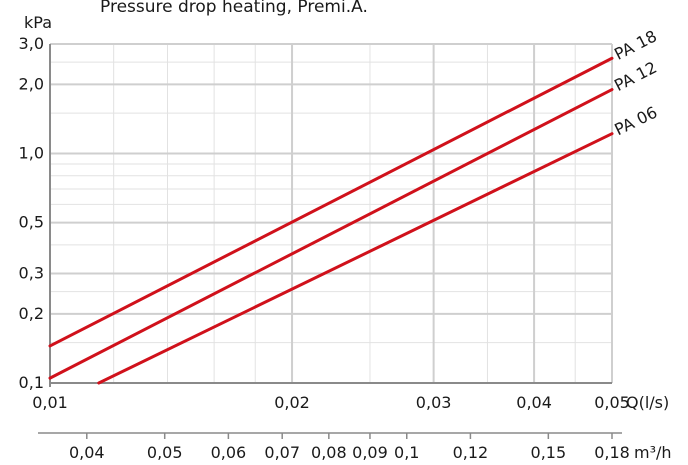 The width and height of the screenshot is (688, 465). Describe the element at coordinates (434, 402) in the screenshot. I see `x-tick-label: 0,03` at that location.